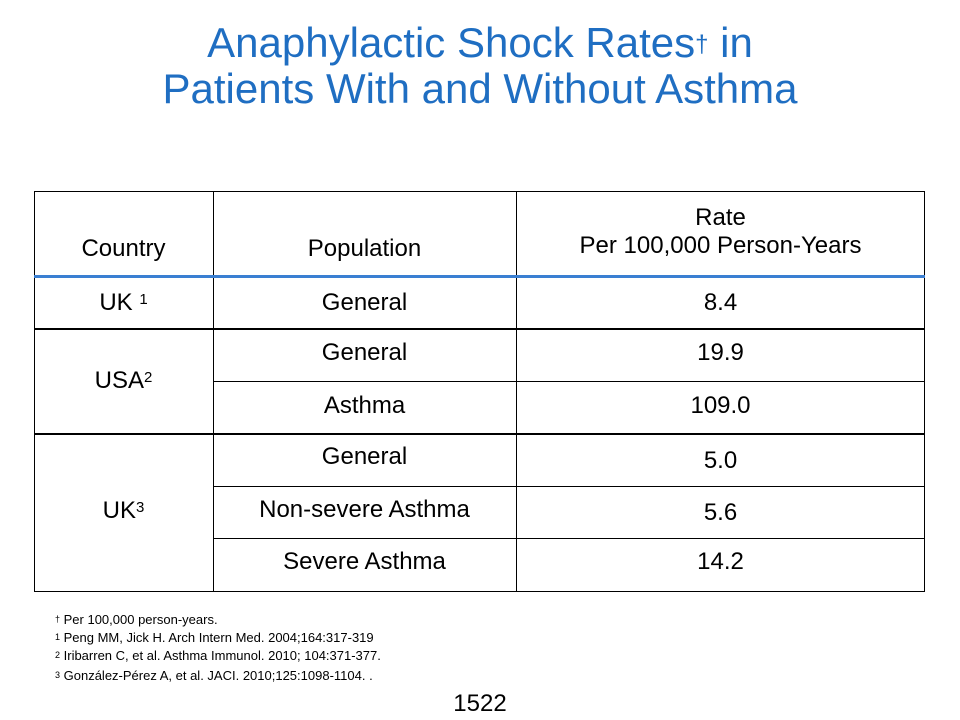 This screenshot has width=960, height=720. Describe the element at coordinates (480, 42) in the screenshot. I see `title-line-1: Anaphylactic Shock Rates† in` at that location.